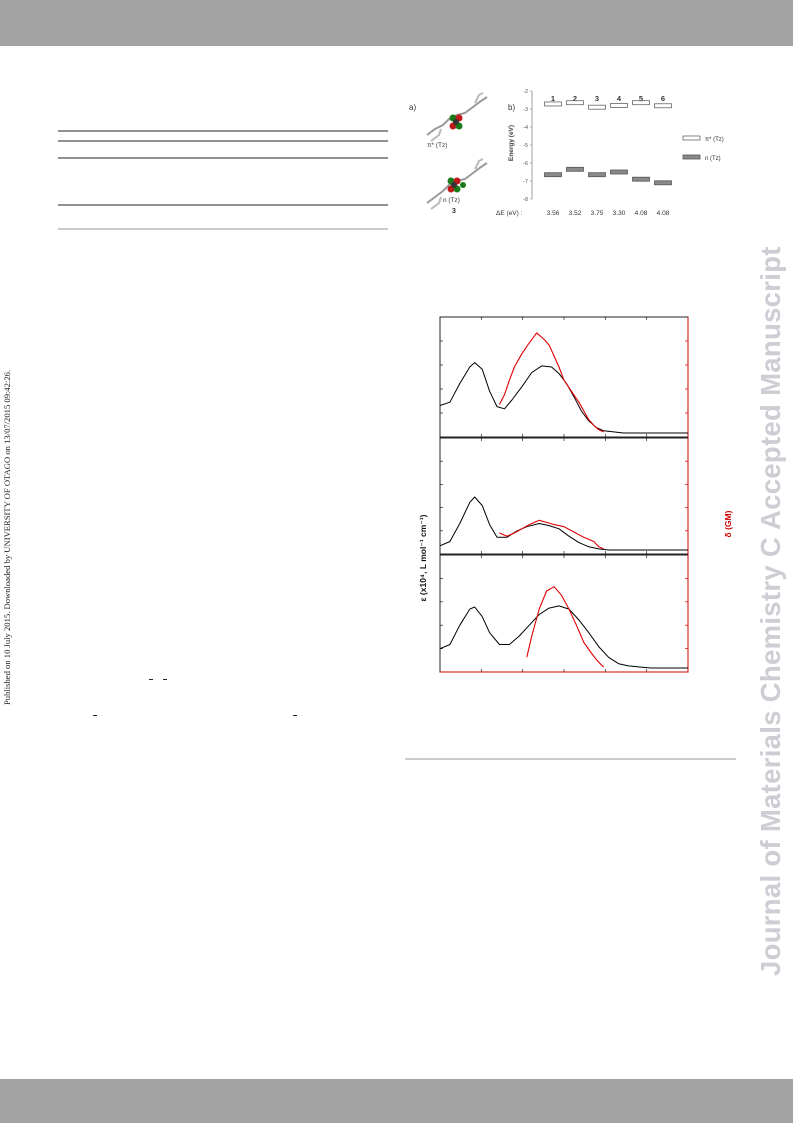 The image size is (793, 1123). Describe the element at coordinates (525, 200) in the screenshot. I see `energy-tick-label: -8` at that location.